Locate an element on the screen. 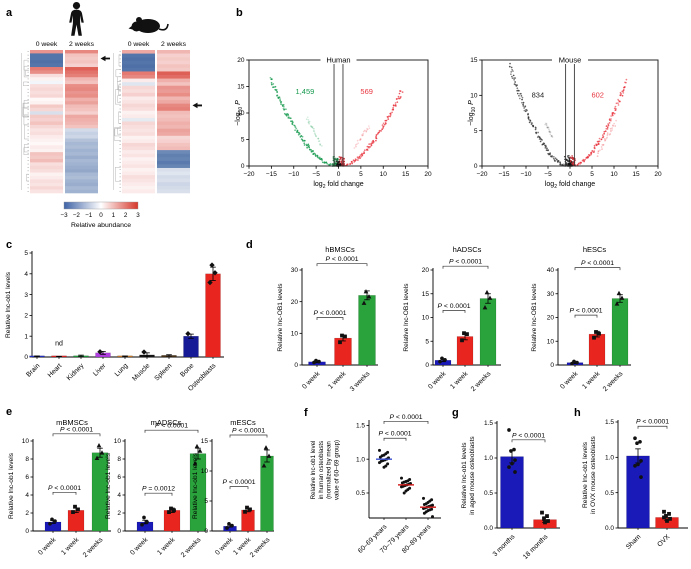  svg-text: −1 is located at coordinates (89, 215).